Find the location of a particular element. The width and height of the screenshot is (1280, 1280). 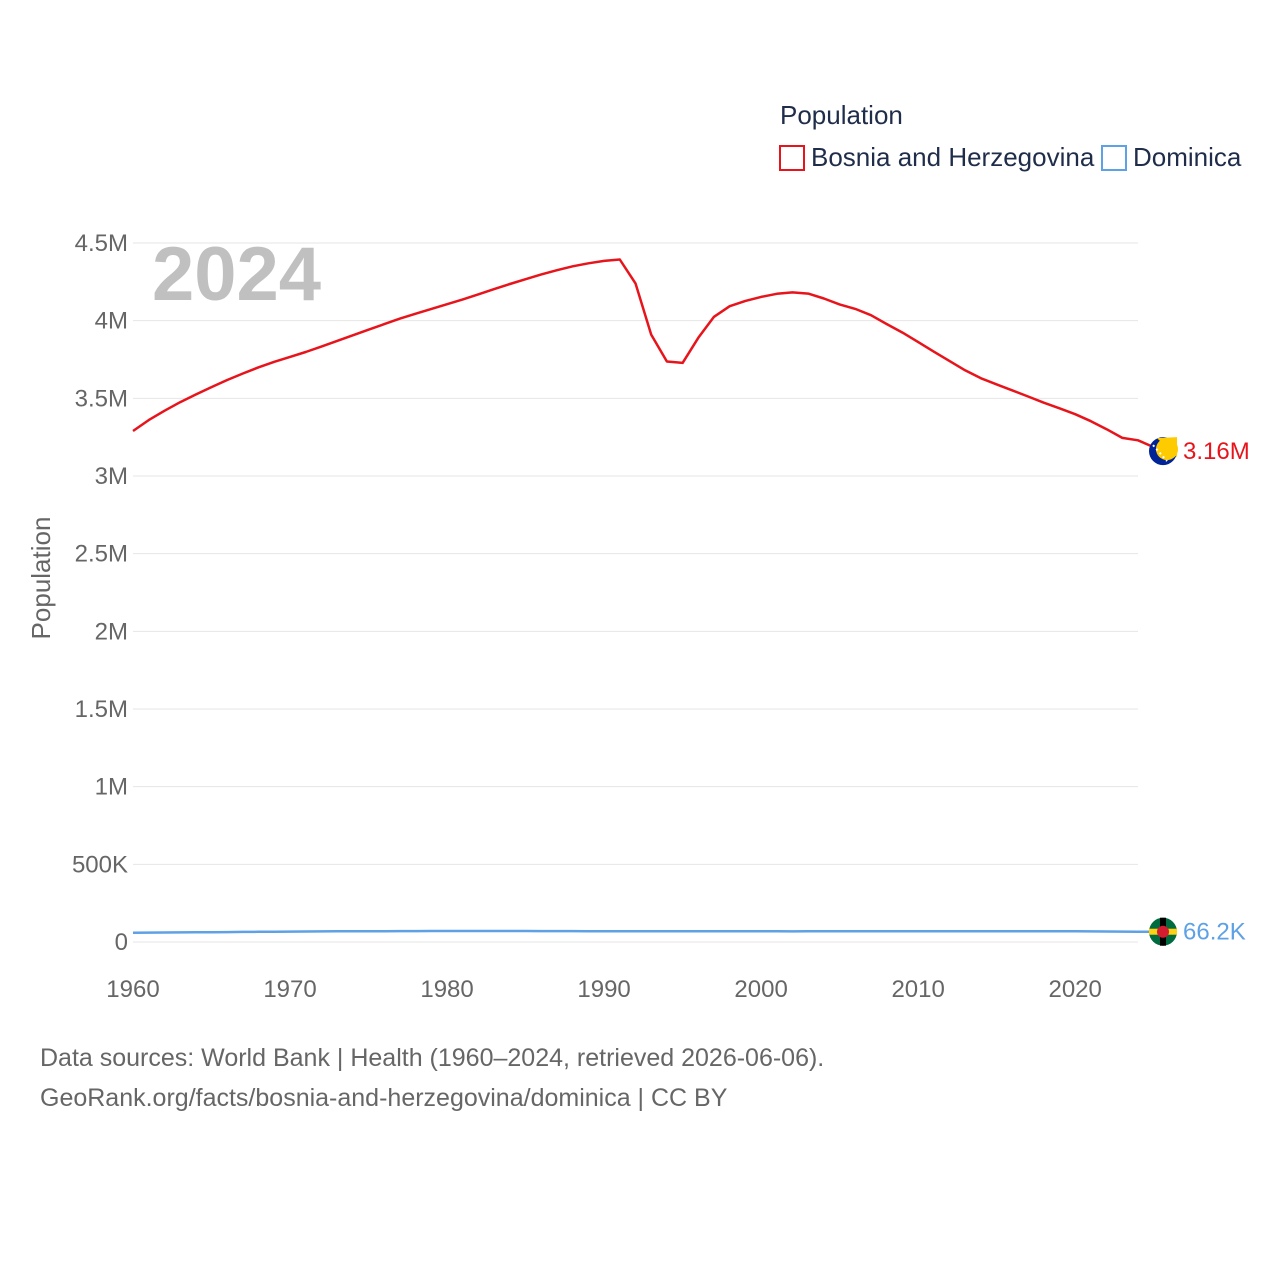

x-tick-label: 1990 is located at coordinates (603, 989).